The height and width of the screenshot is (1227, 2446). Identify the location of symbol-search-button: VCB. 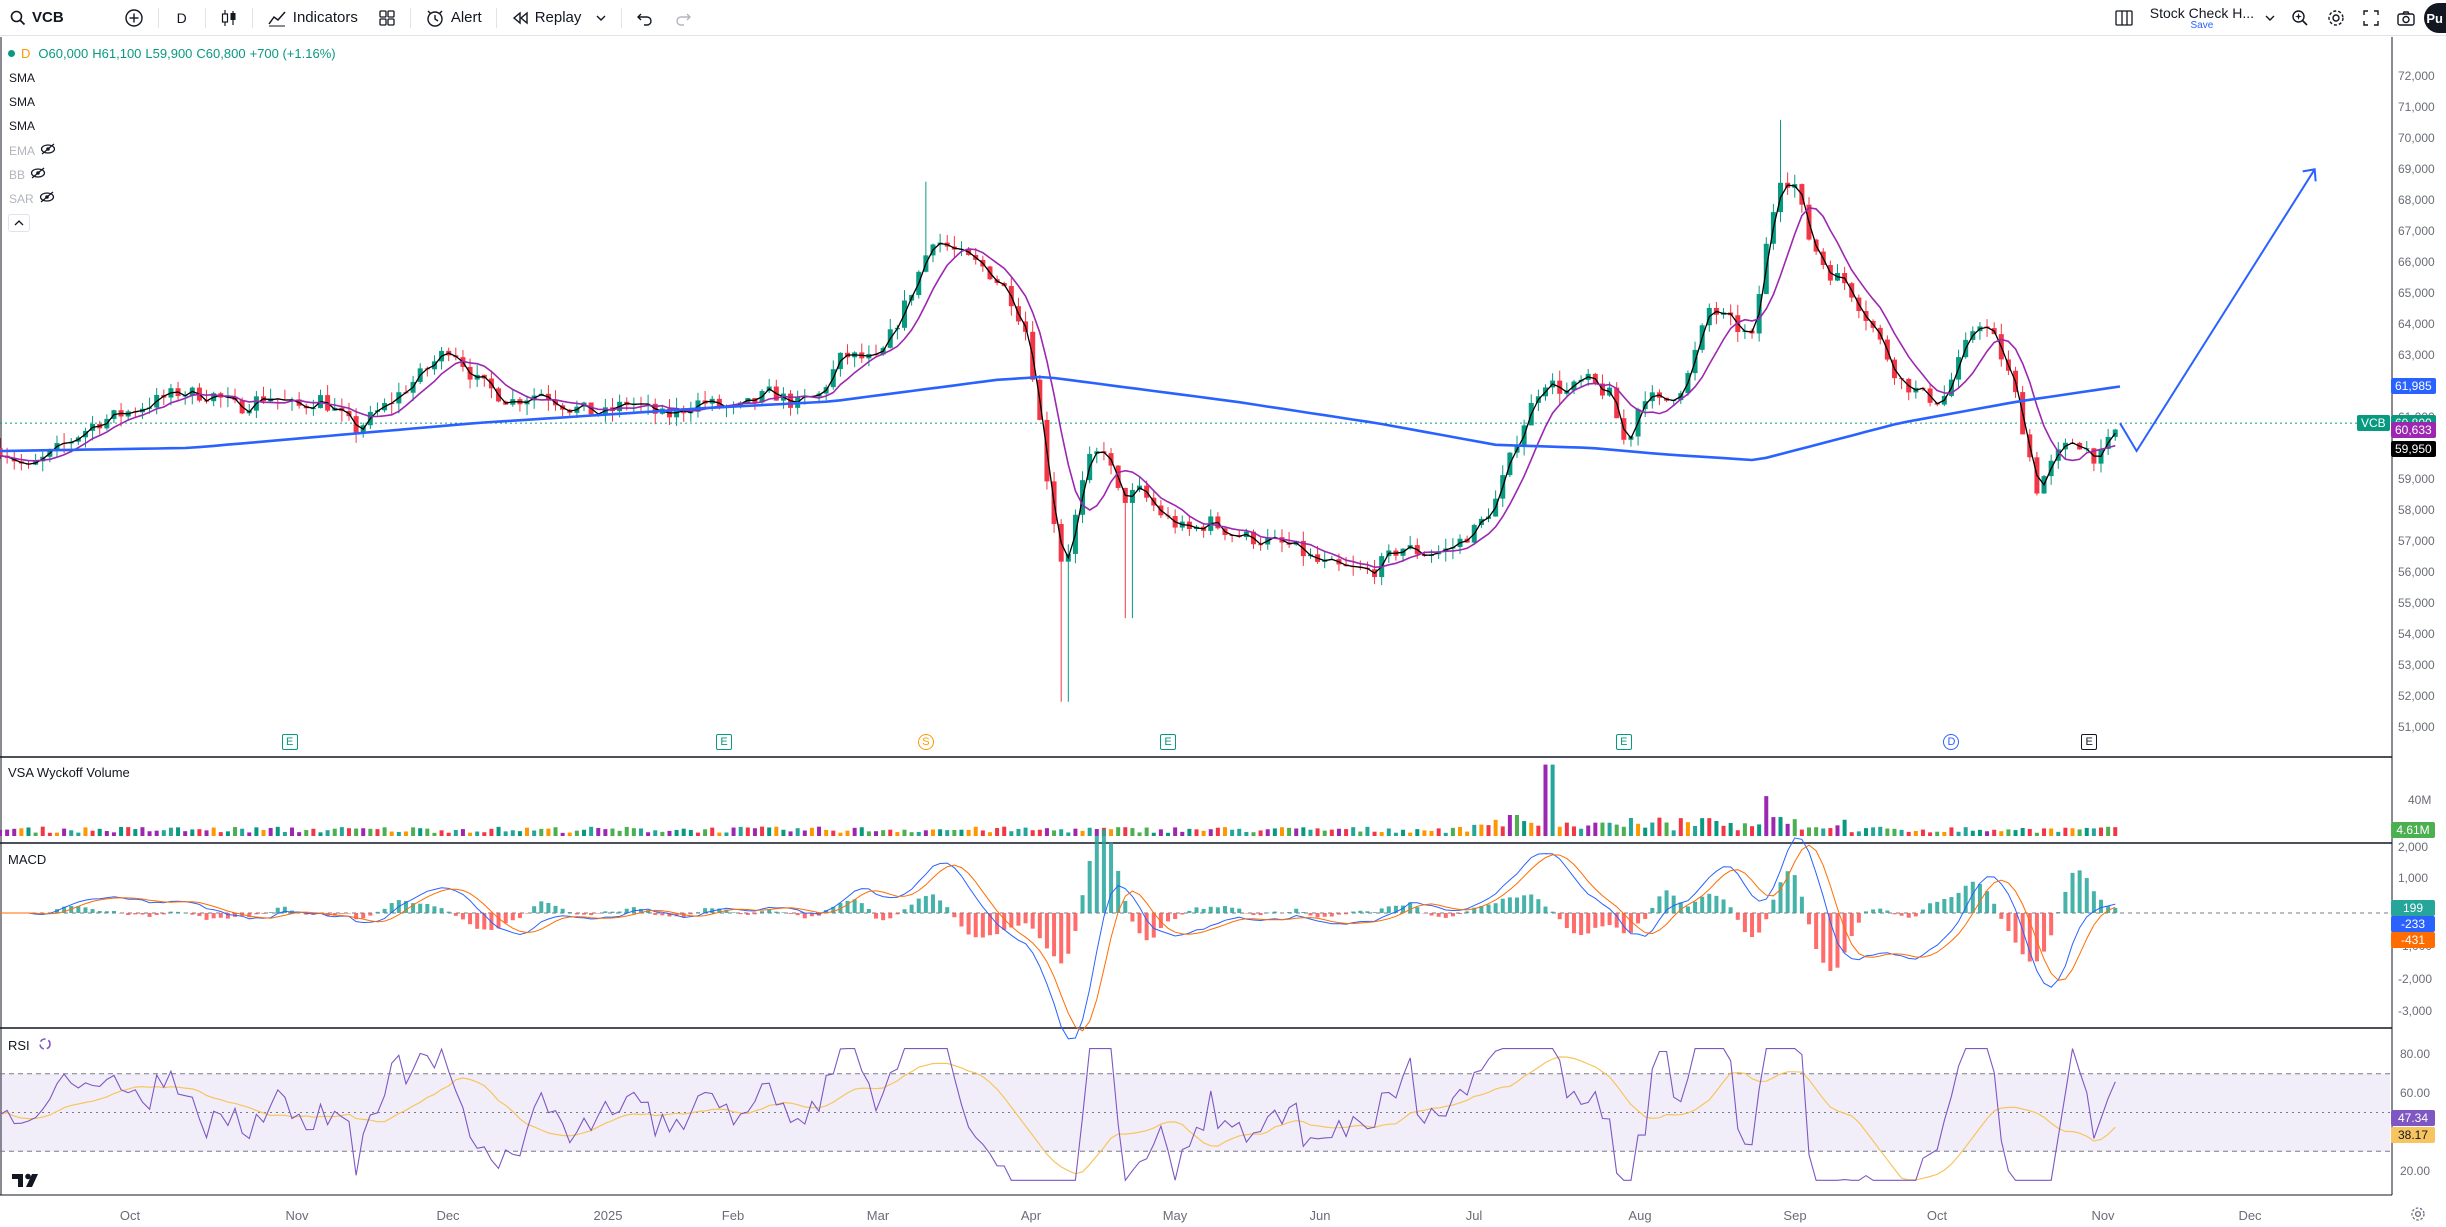
(37, 18).